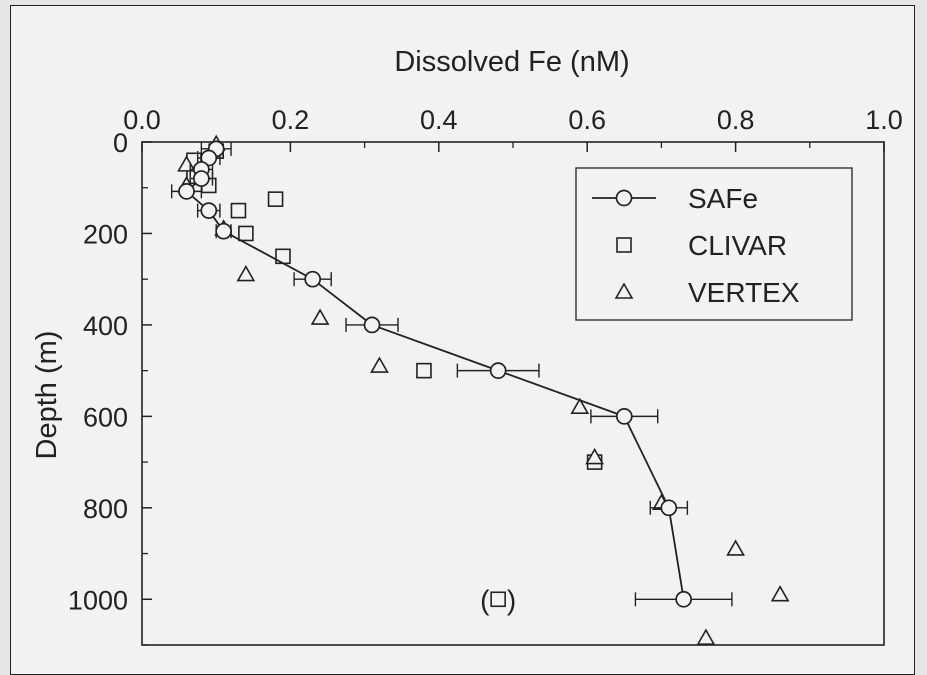 The width and height of the screenshot is (927, 675). I want to click on legend-marker-vertex, so click(624, 290).